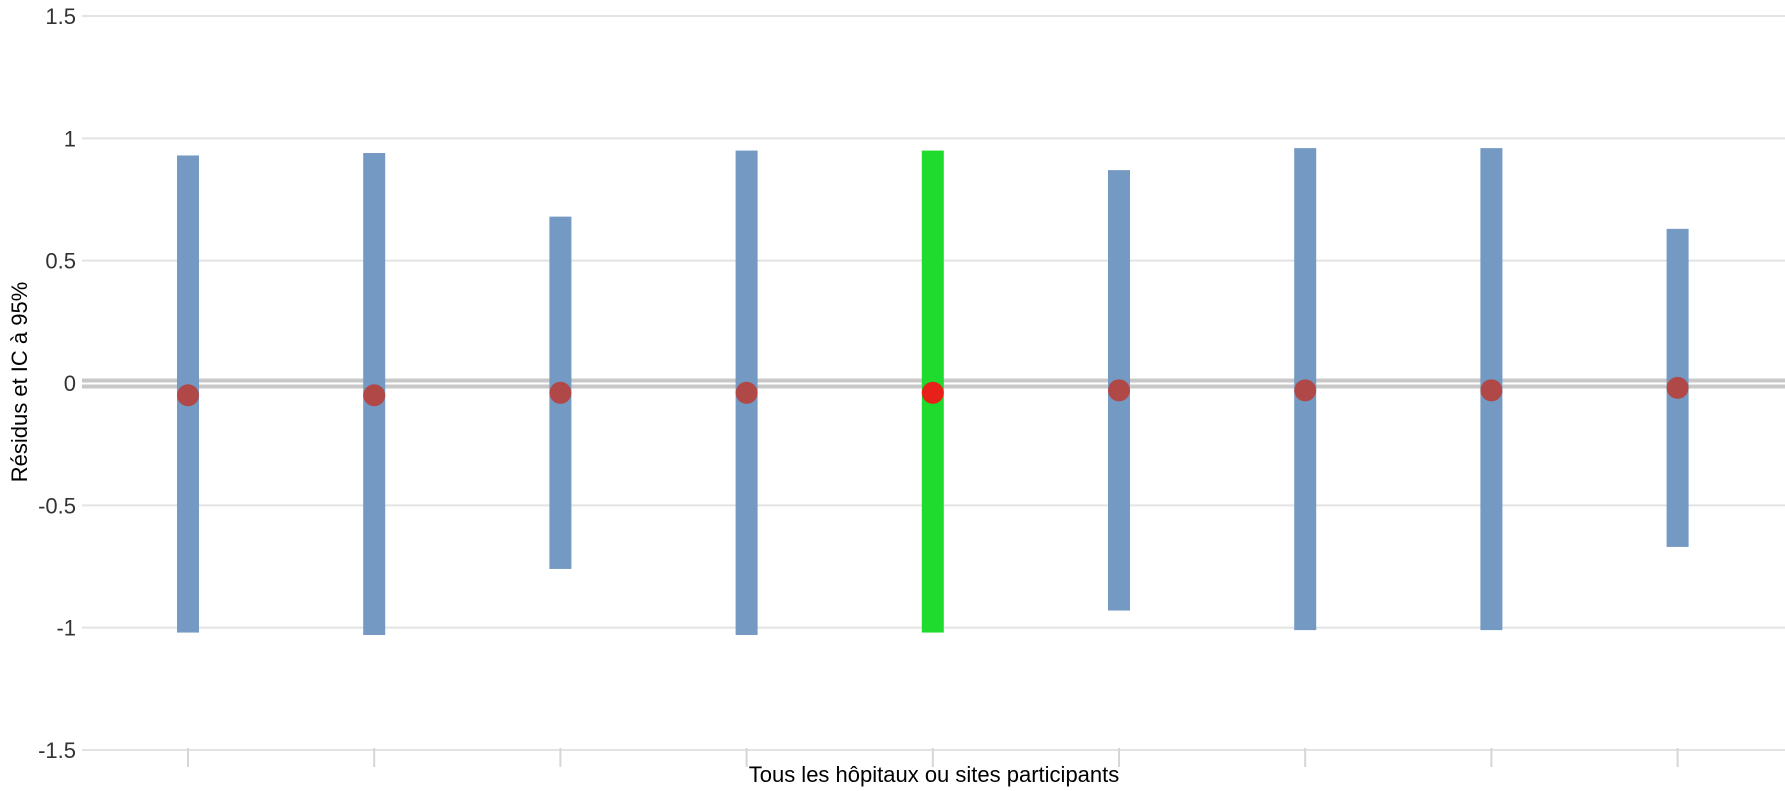 The width and height of the screenshot is (1785, 791). What do you see at coordinates (57, 505) in the screenshot?
I see `y-tick-label: -0.5` at bounding box center [57, 505].